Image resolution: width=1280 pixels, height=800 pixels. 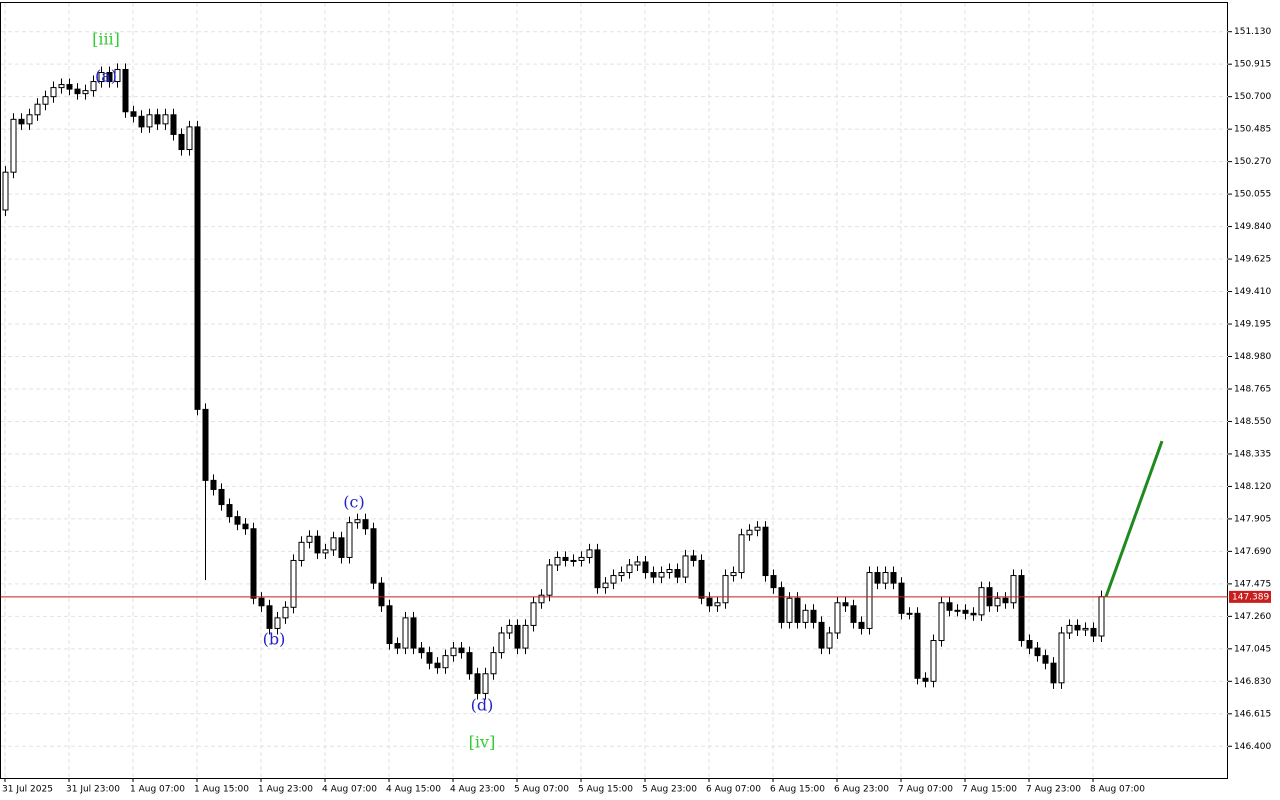 I want to click on y-tick-label: 146.400, so click(x=1252, y=747).